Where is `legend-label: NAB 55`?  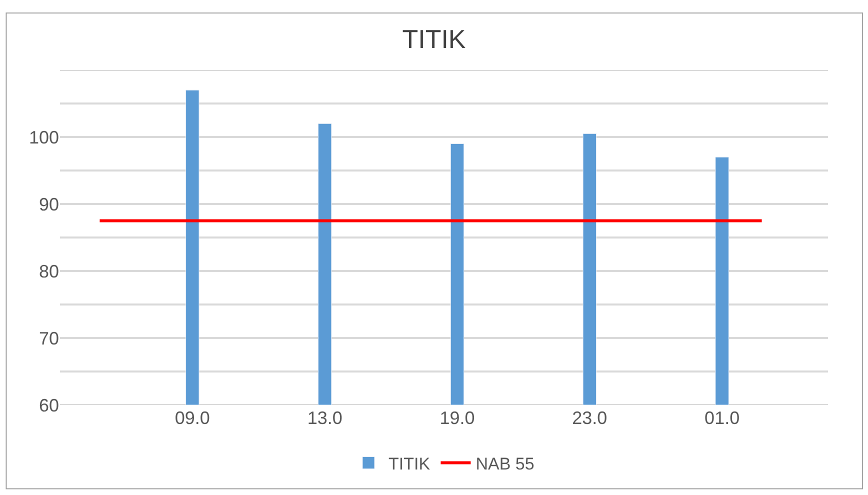 legend-label: NAB 55 is located at coordinates (505, 464).